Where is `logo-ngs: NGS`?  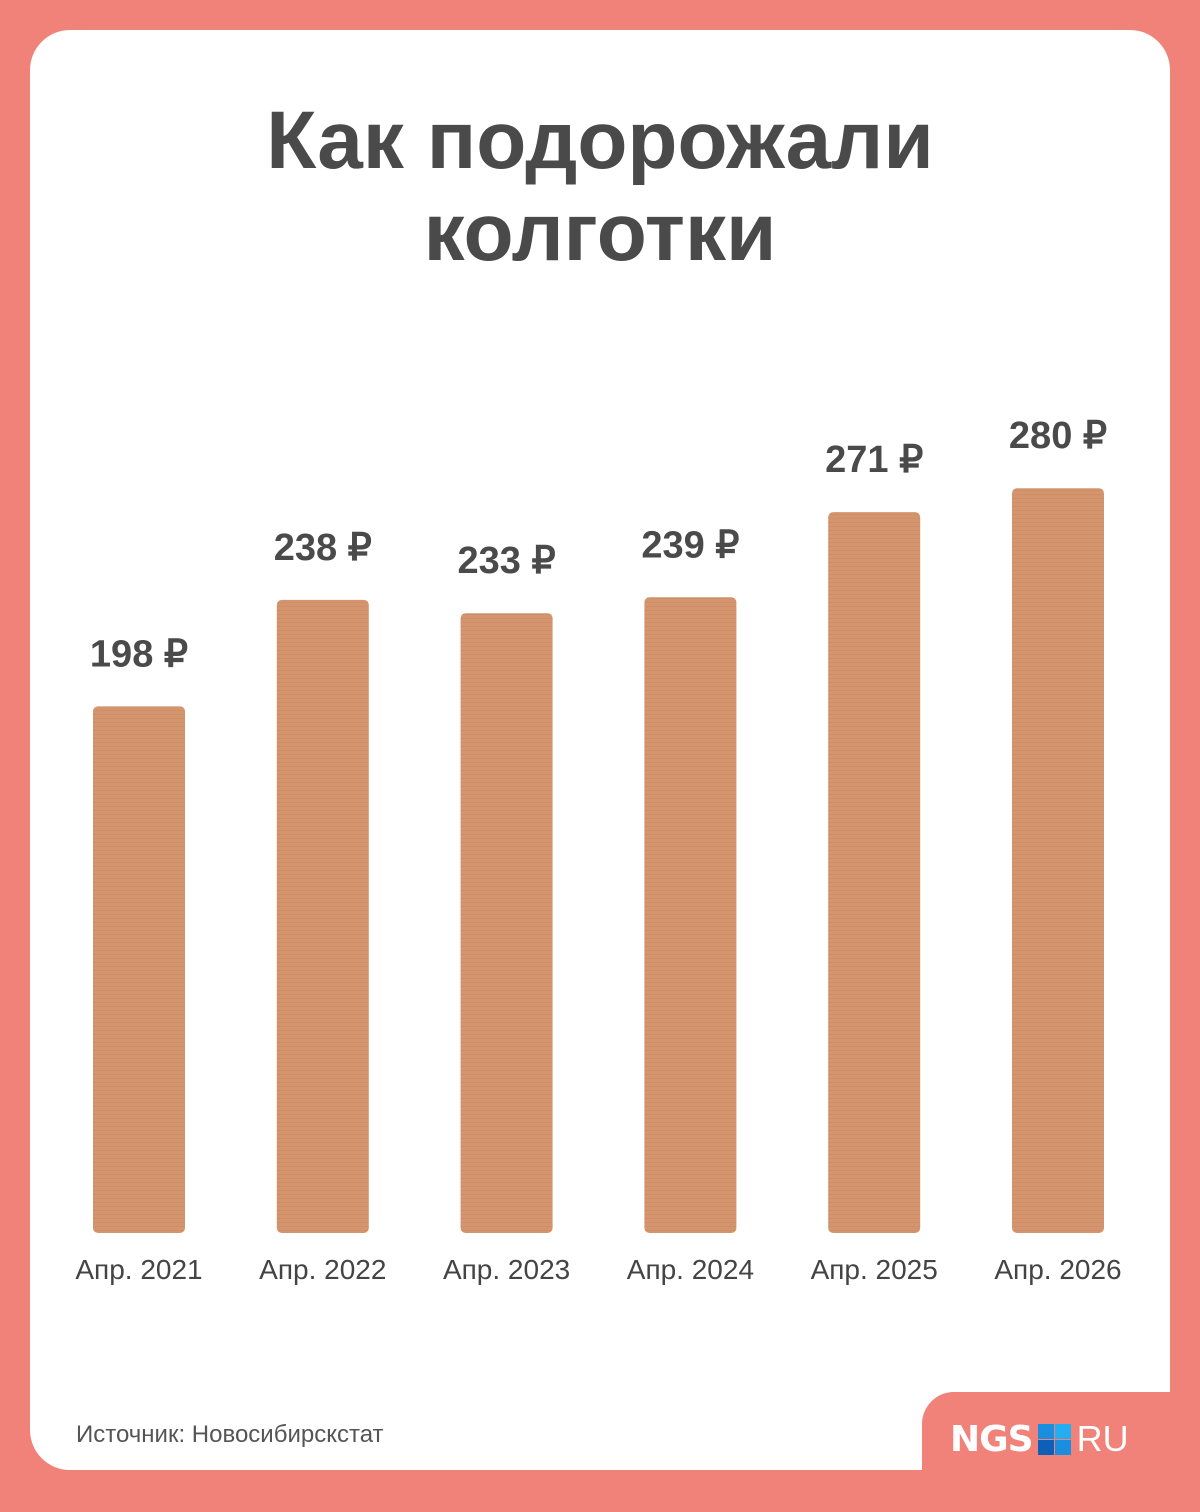
logo-ngs: NGS is located at coordinates (992, 1439).